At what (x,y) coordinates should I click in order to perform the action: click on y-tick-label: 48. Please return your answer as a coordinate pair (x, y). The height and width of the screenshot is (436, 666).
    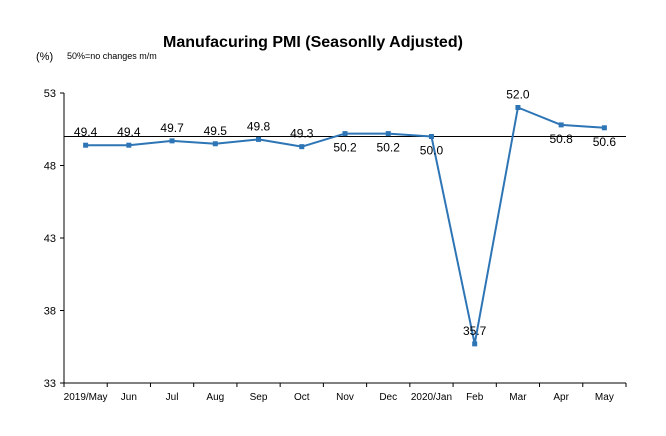
    Looking at the image, I should click on (50, 167).